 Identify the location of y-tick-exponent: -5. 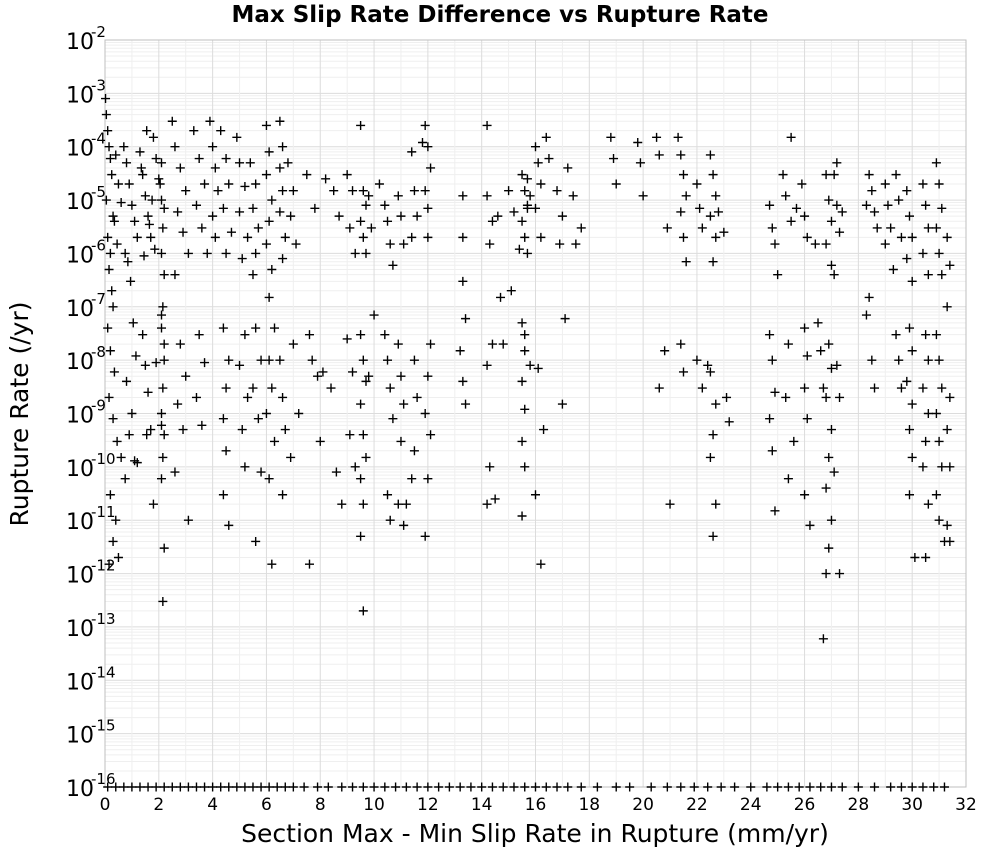
(98, 192).